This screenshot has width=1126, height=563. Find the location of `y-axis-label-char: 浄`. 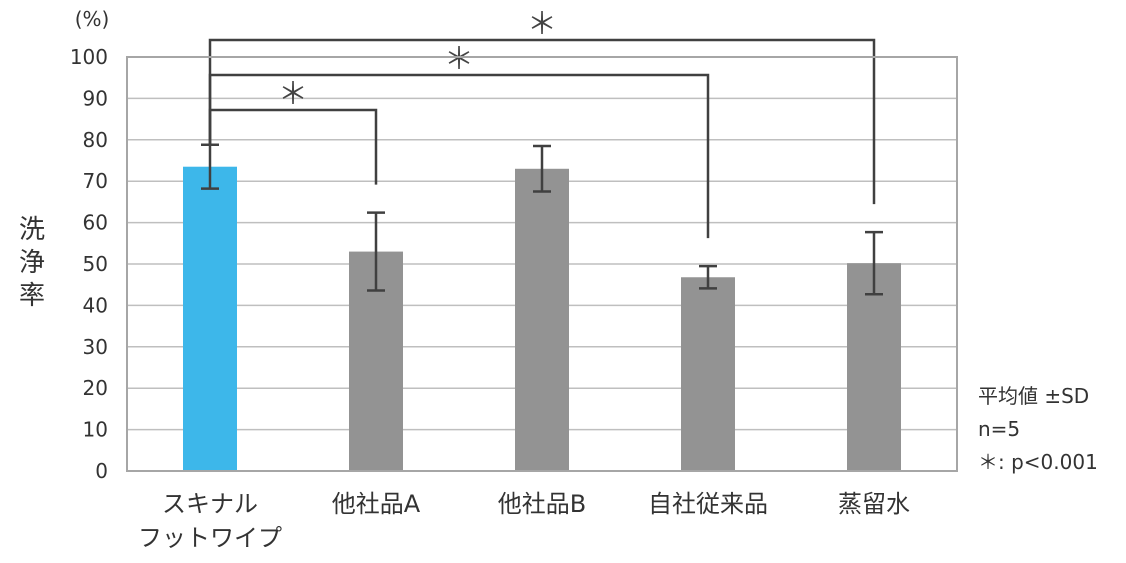

y-axis-label-char: 浄 is located at coordinates (32, 263).